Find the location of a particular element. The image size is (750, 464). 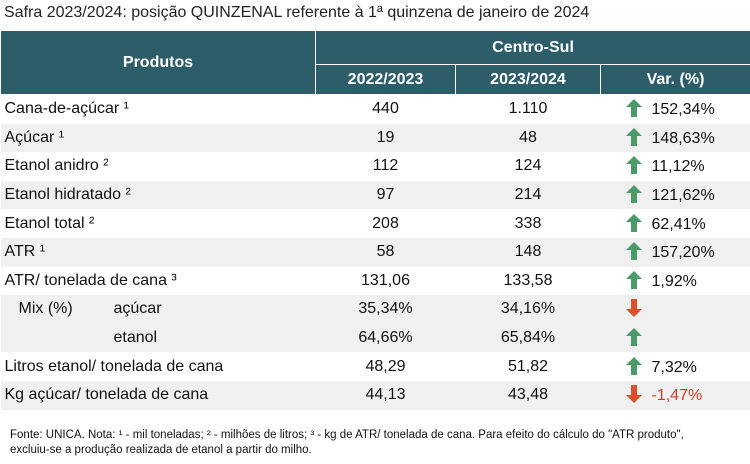

cell-text: ATR/ tonelada de cana ³ is located at coordinates (90, 280).